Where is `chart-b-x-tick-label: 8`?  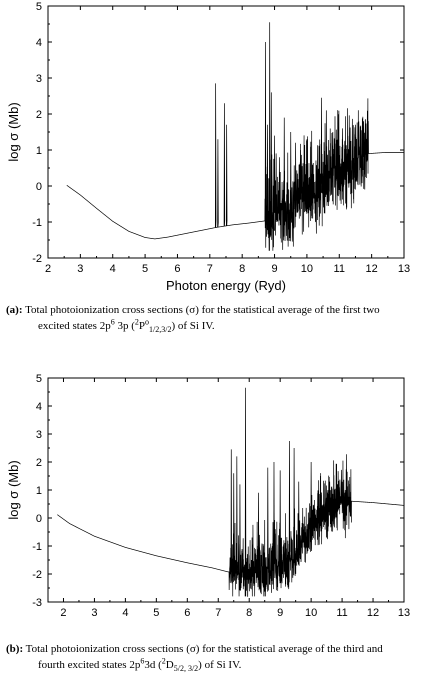
chart-b-x-tick-label: 8 is located at coordinates (249, 613).